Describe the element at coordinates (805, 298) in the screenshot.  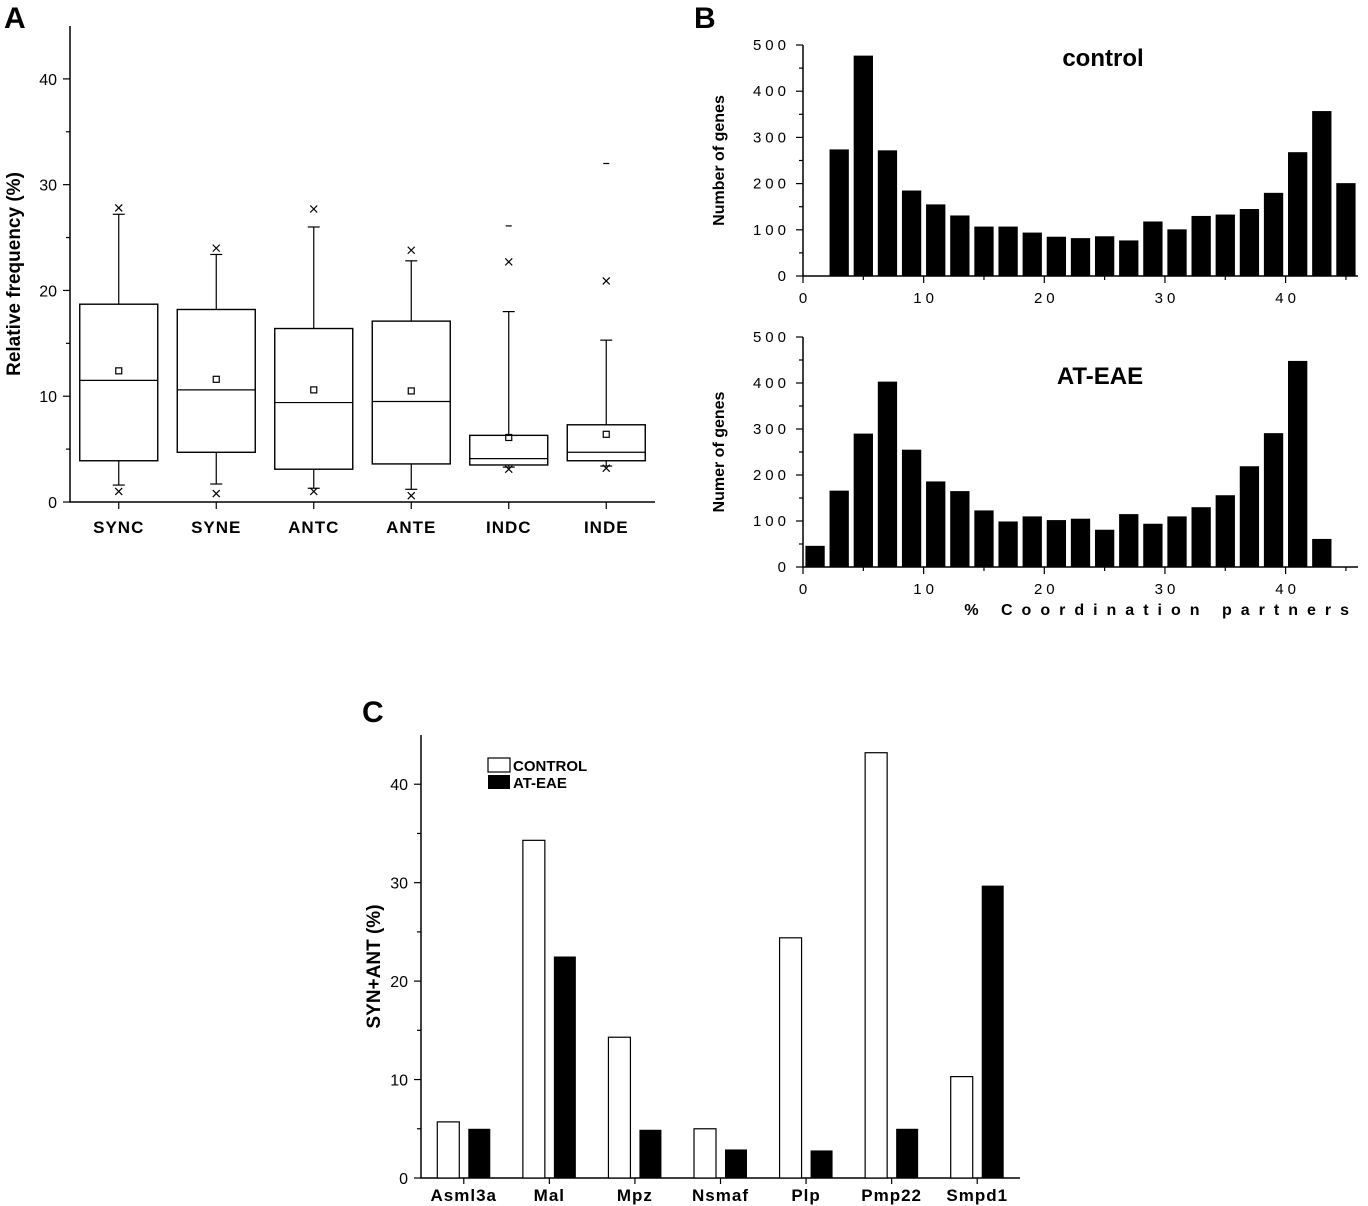
I see `x-tick-label: 0` at that location.